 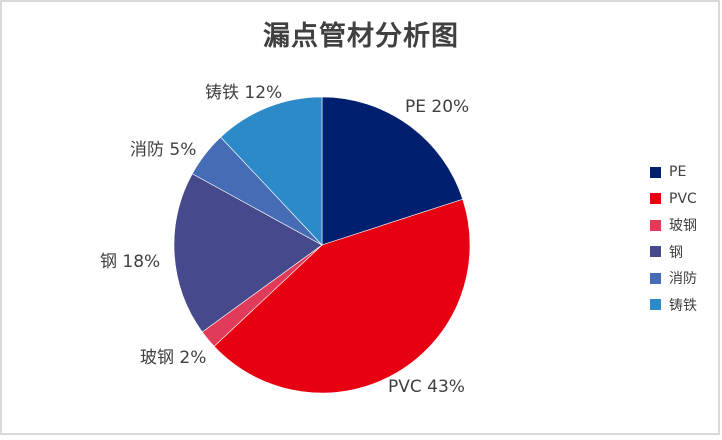 I want to click on legend-item-frp: 玻钢, so click(x=673, y=225).